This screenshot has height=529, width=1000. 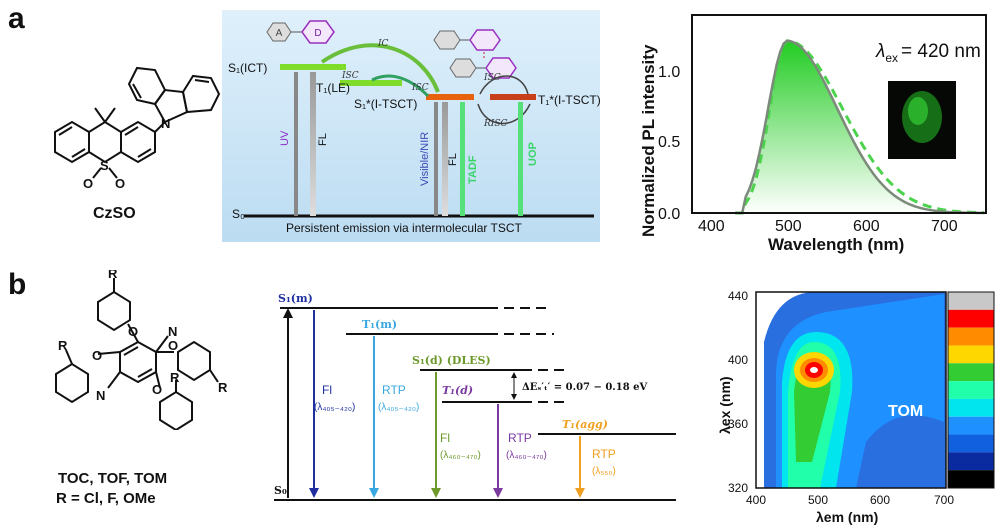 I want to click on transition-range-3: (λ₄₆₀₋₄₇₀), so click(x=460, y=455).